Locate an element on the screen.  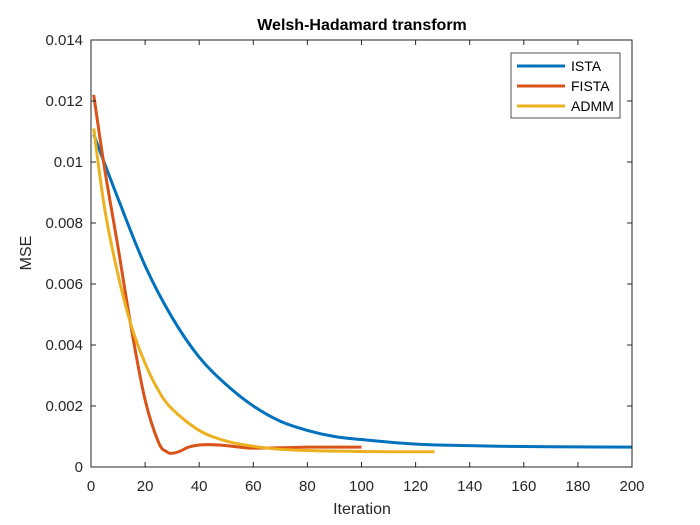
x-tick-label: 140 is located at coordinates (469, 486).